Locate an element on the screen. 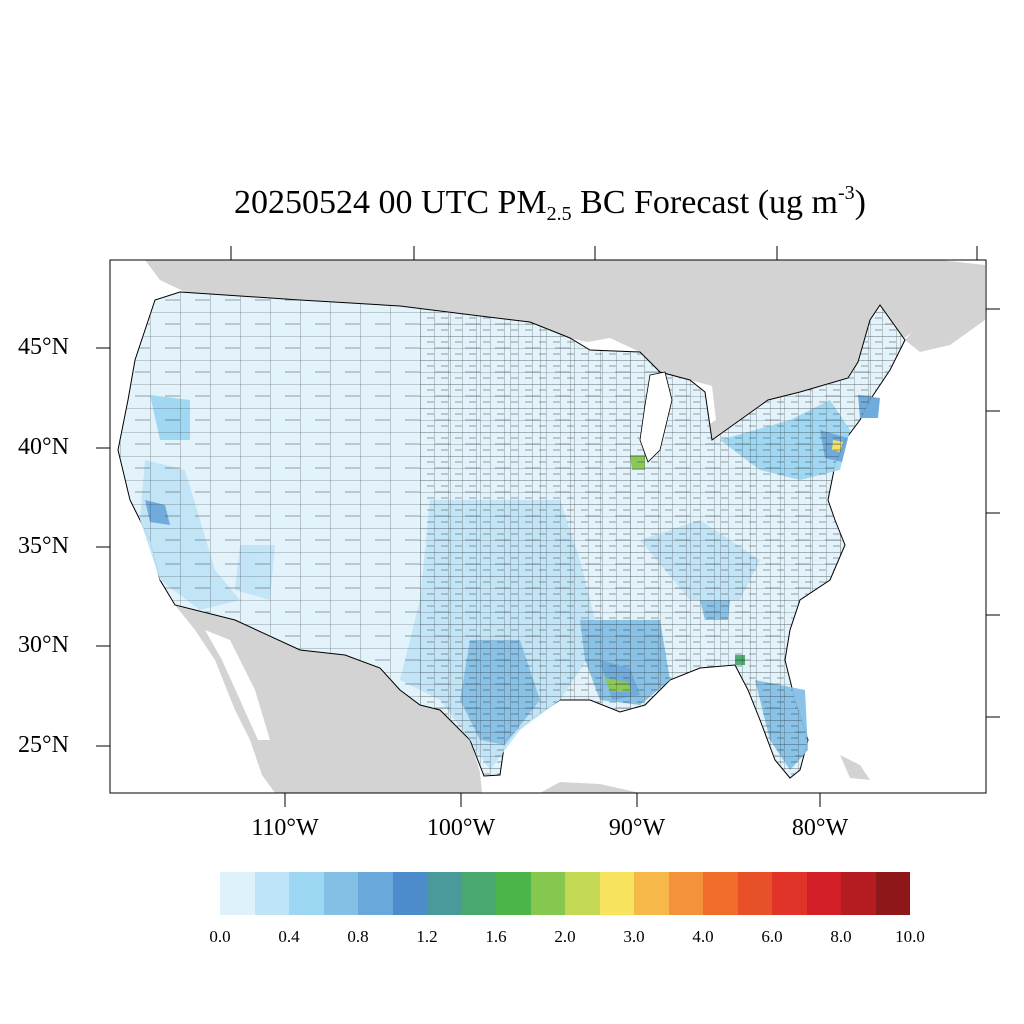 The image size is (1024, 1024). lake-michigan is located at coordinates (656, 417).